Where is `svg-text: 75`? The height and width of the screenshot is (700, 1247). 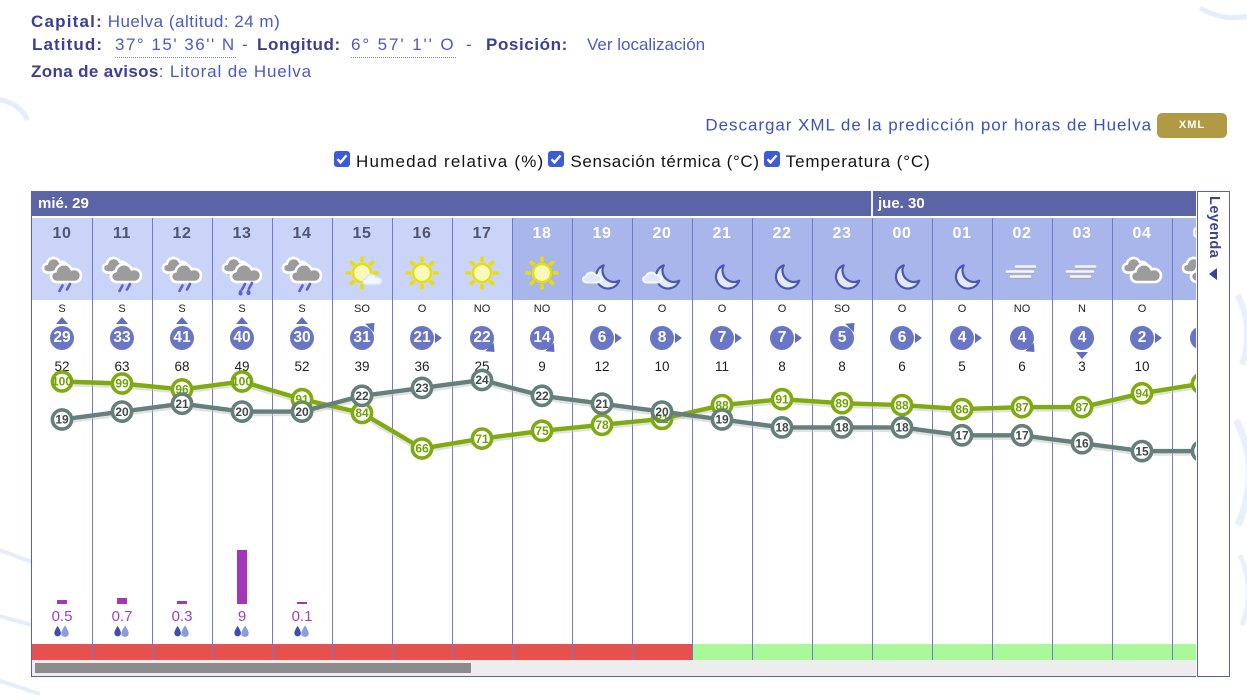 svg-text: 75 is located at coordinates (542, 431).